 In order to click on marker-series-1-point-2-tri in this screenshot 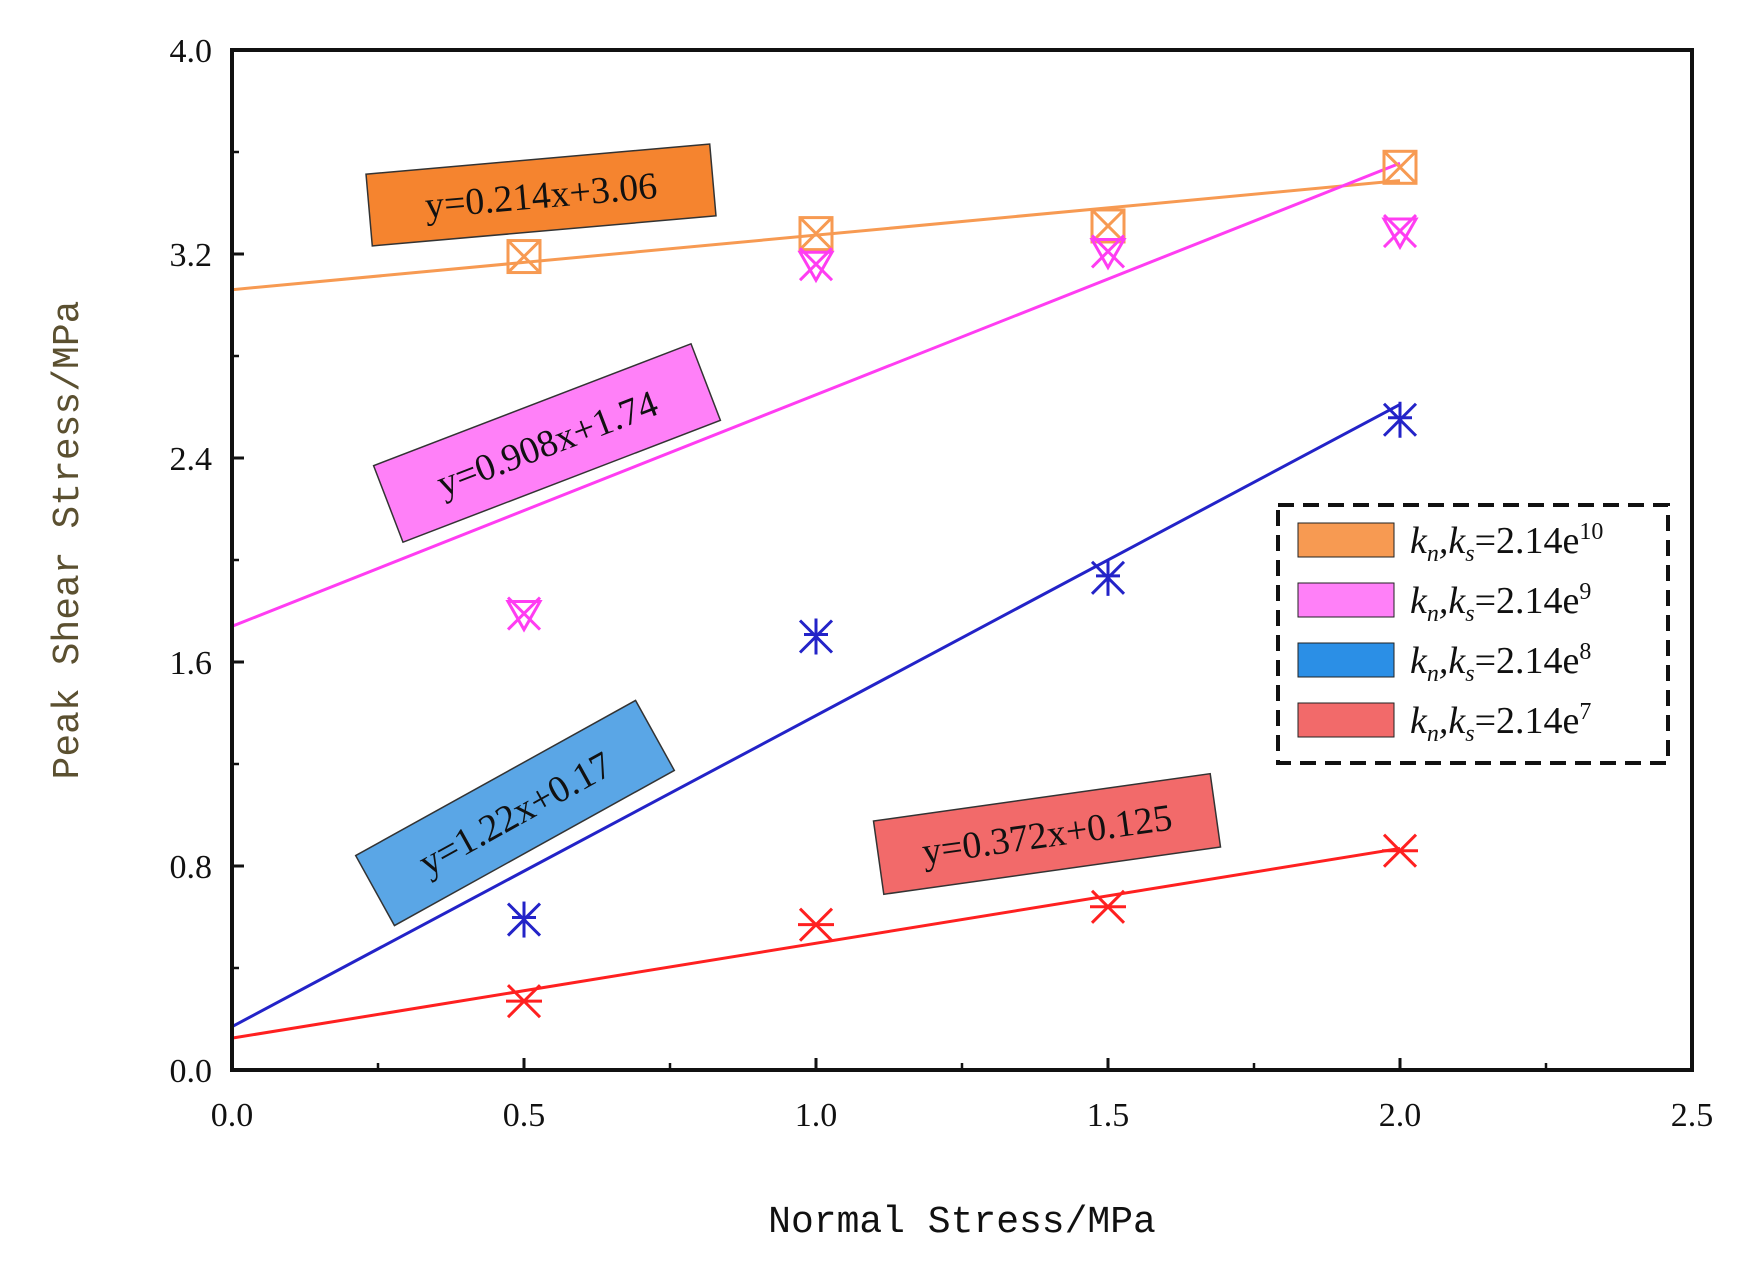, I will do `click(1108, 254)`.